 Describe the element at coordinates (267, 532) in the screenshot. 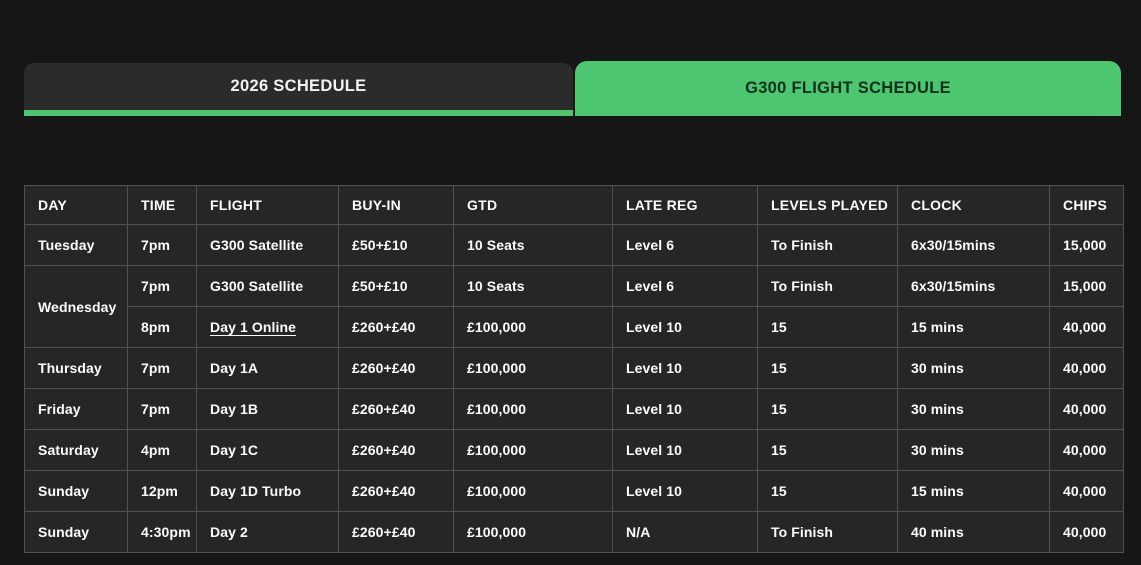

I see `cell-flight: Day 2` at that location.